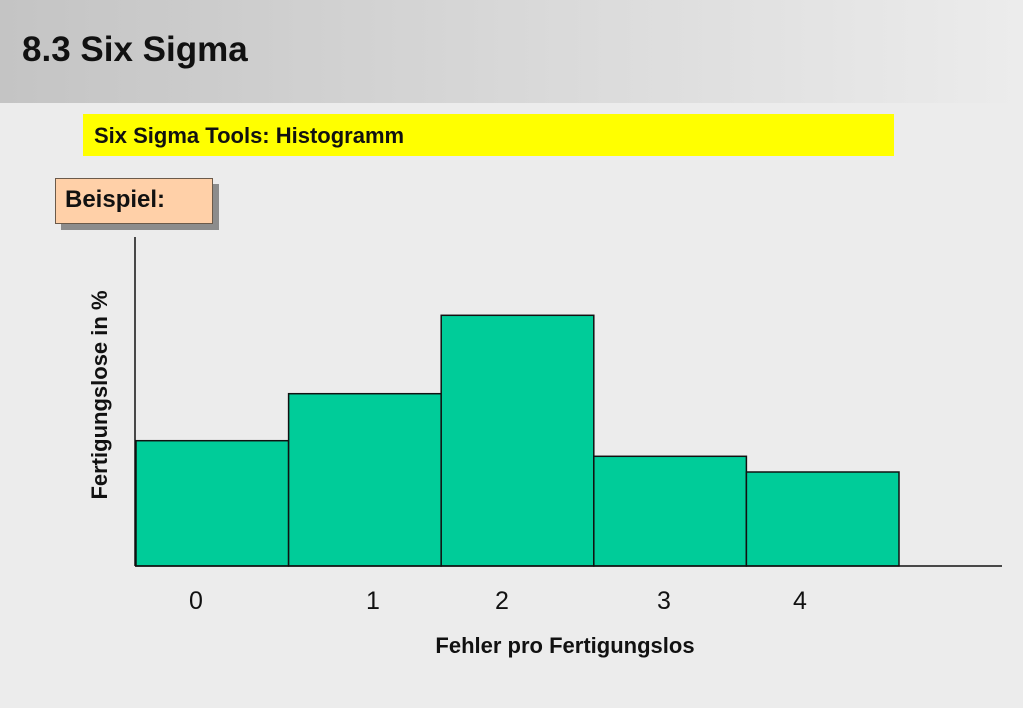  What do you see at coordinates (373, 601) in the screenshot?
I see `x-tick-label-1: 1` at bounding box center [373, 601].